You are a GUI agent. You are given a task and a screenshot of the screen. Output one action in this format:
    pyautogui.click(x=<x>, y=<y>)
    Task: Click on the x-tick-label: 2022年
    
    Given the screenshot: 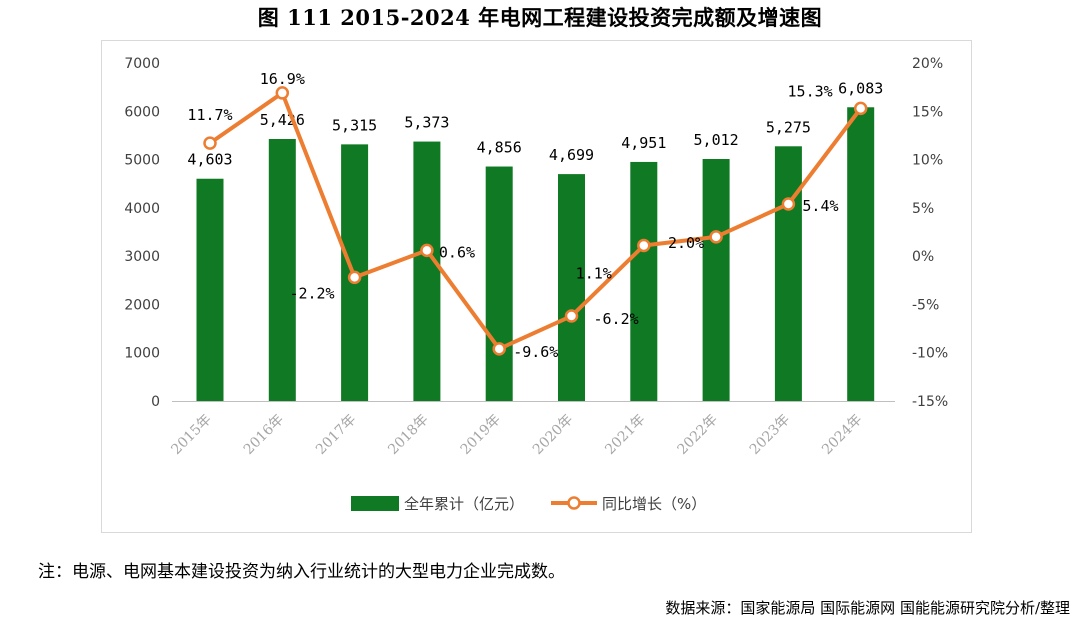 What is the action you would take?
    pyautogui.click(x=698, y=435)
    